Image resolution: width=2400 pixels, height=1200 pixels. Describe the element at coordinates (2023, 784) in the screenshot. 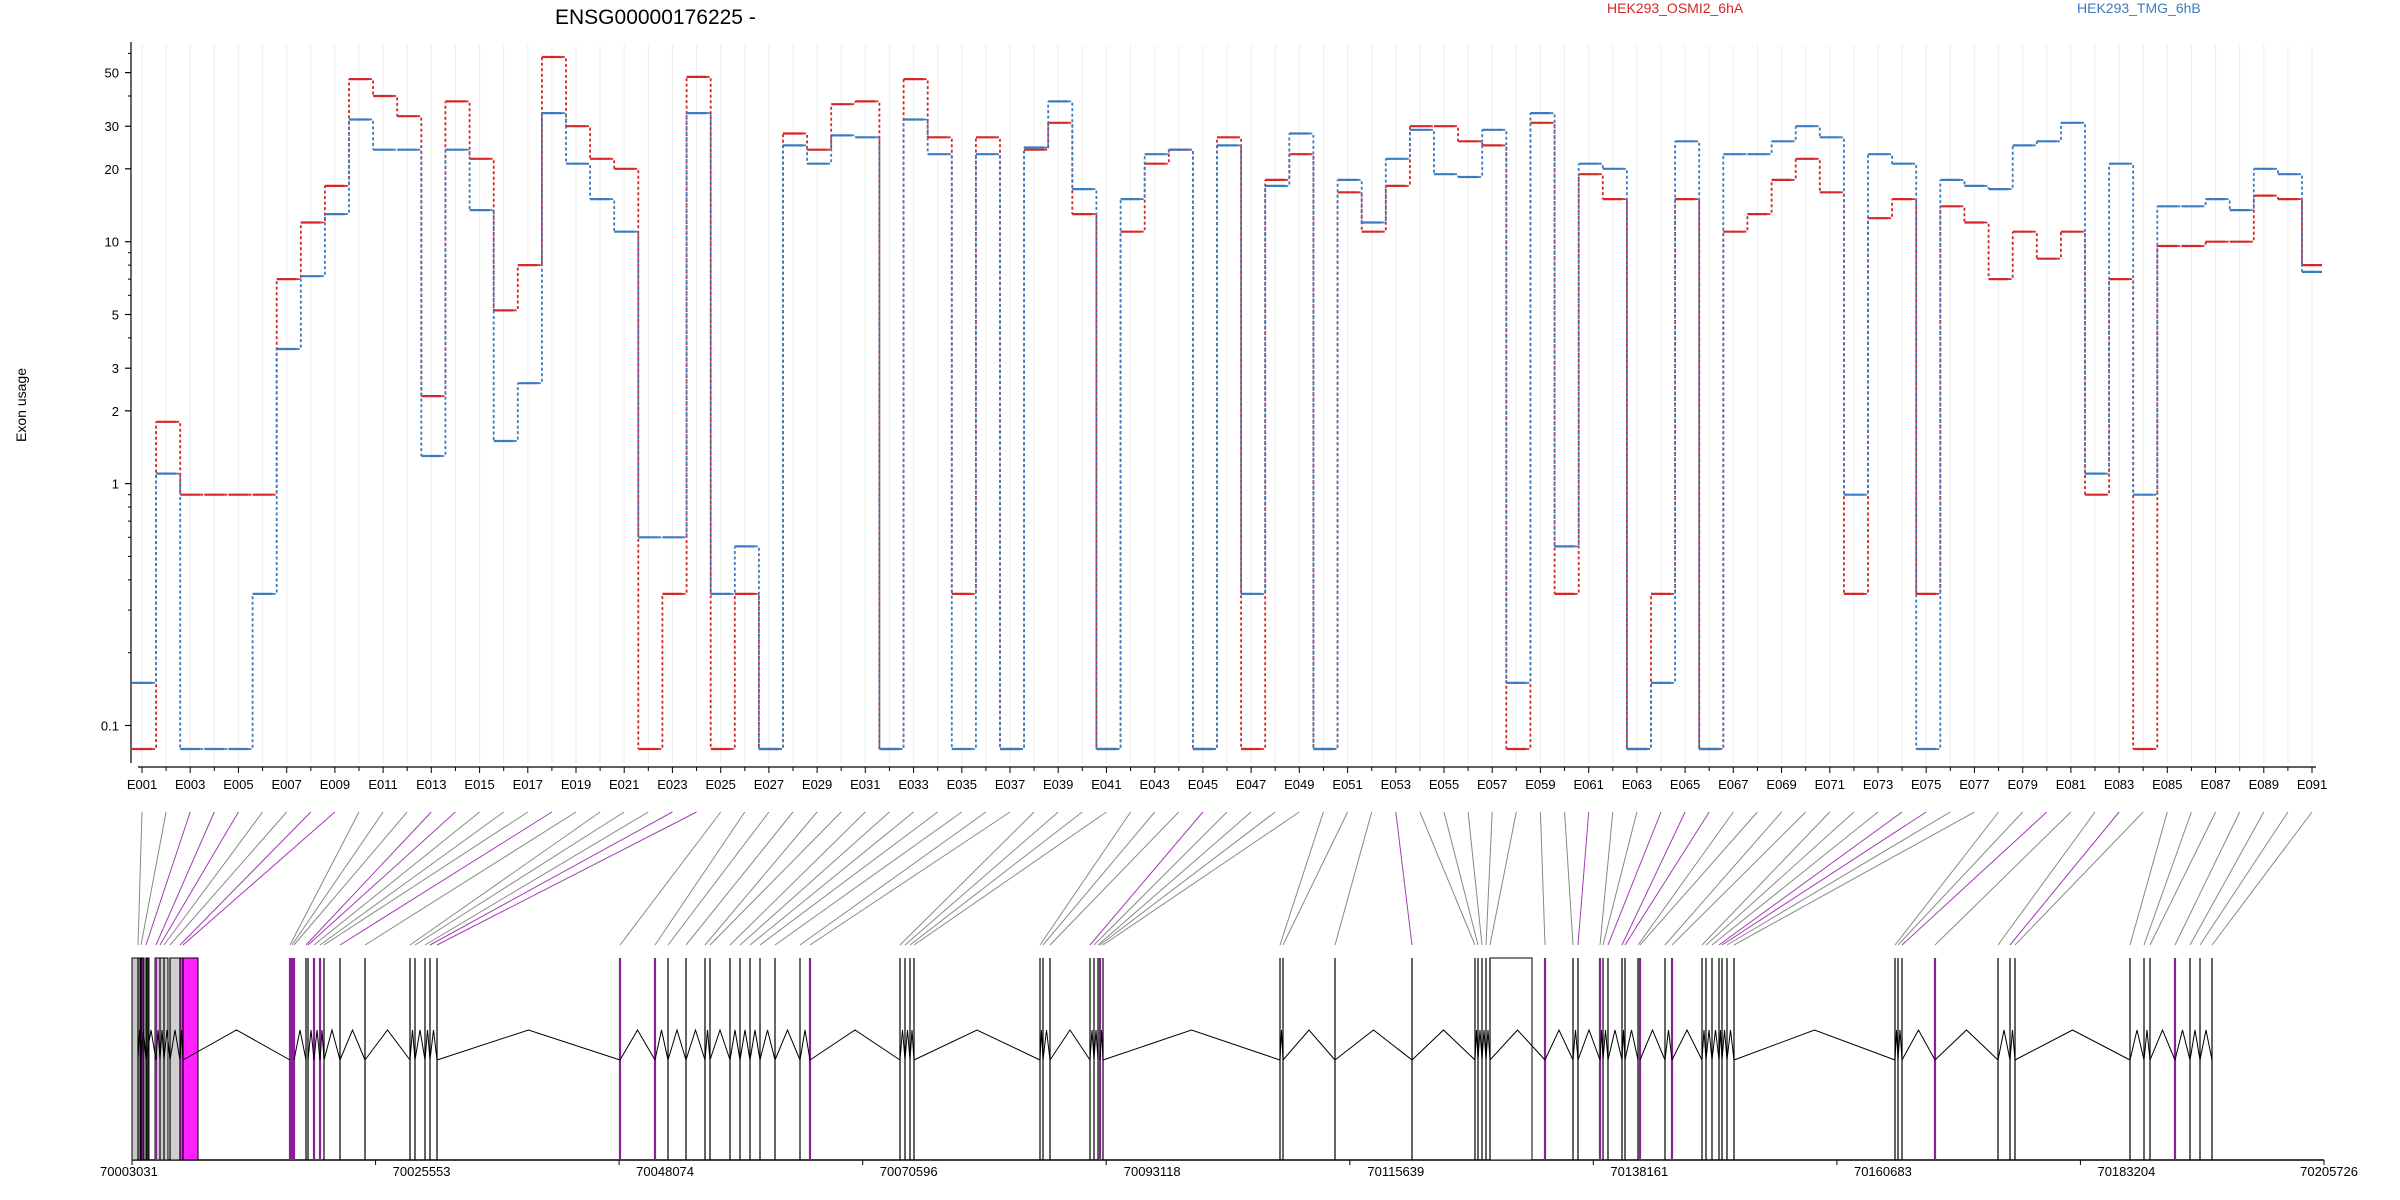

I see `x-tick-label: E079` at that location.